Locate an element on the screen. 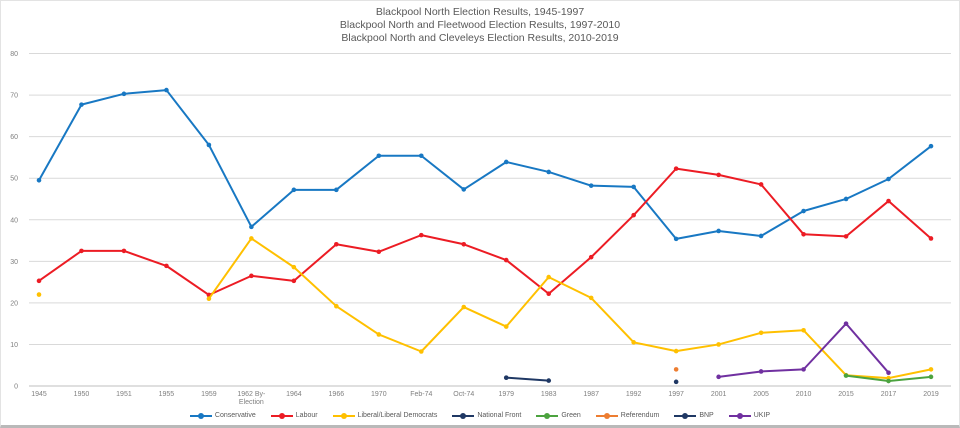  y-tick-label: 40 is located at coordinates (14, 220).